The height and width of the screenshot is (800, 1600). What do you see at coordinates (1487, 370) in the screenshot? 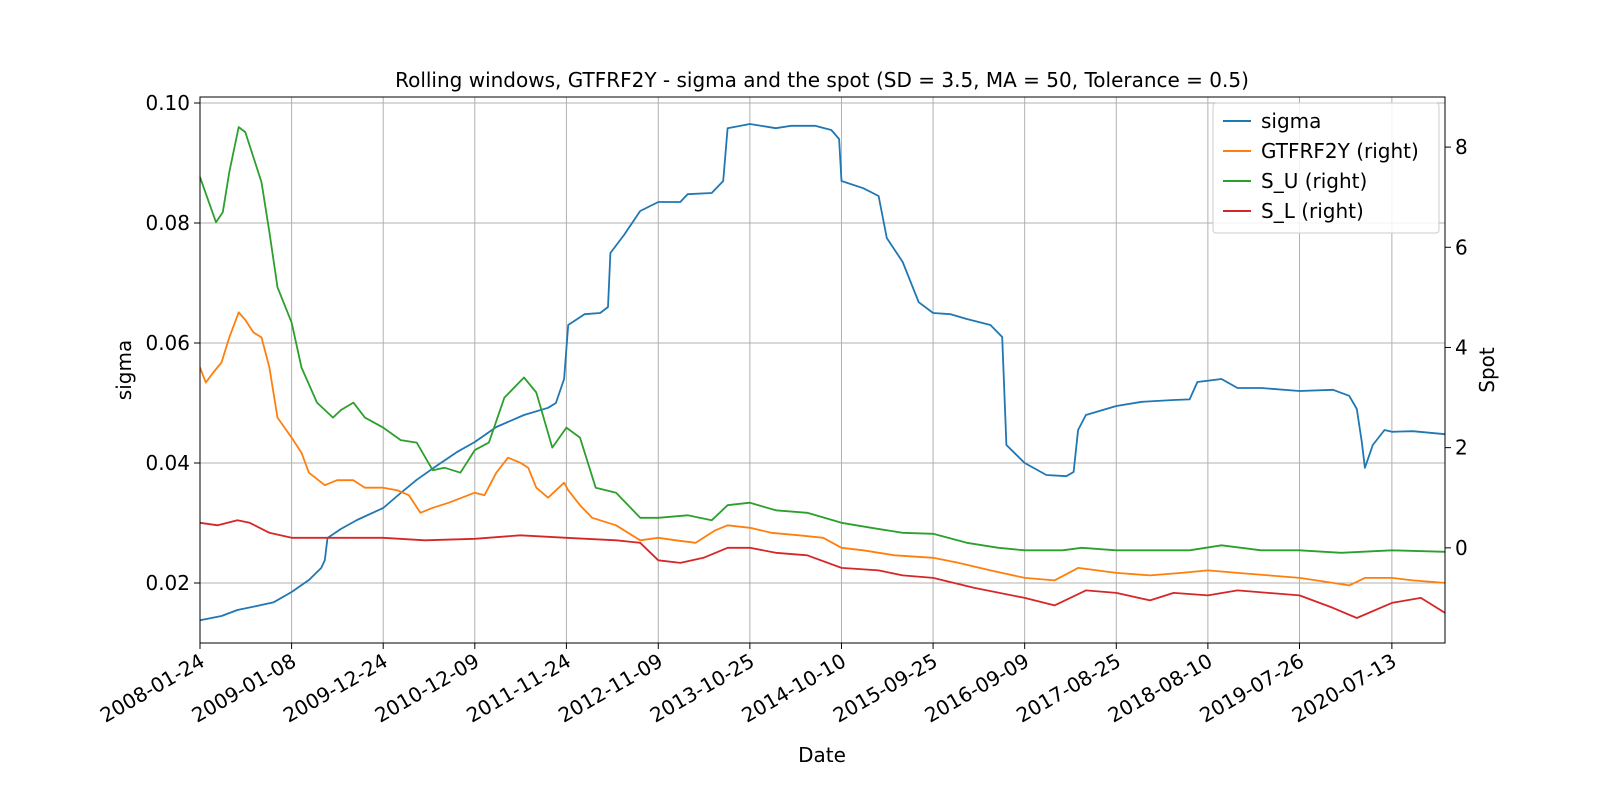
I see `y-axis-label-right: Spot` at bounding box center [1487, 370].